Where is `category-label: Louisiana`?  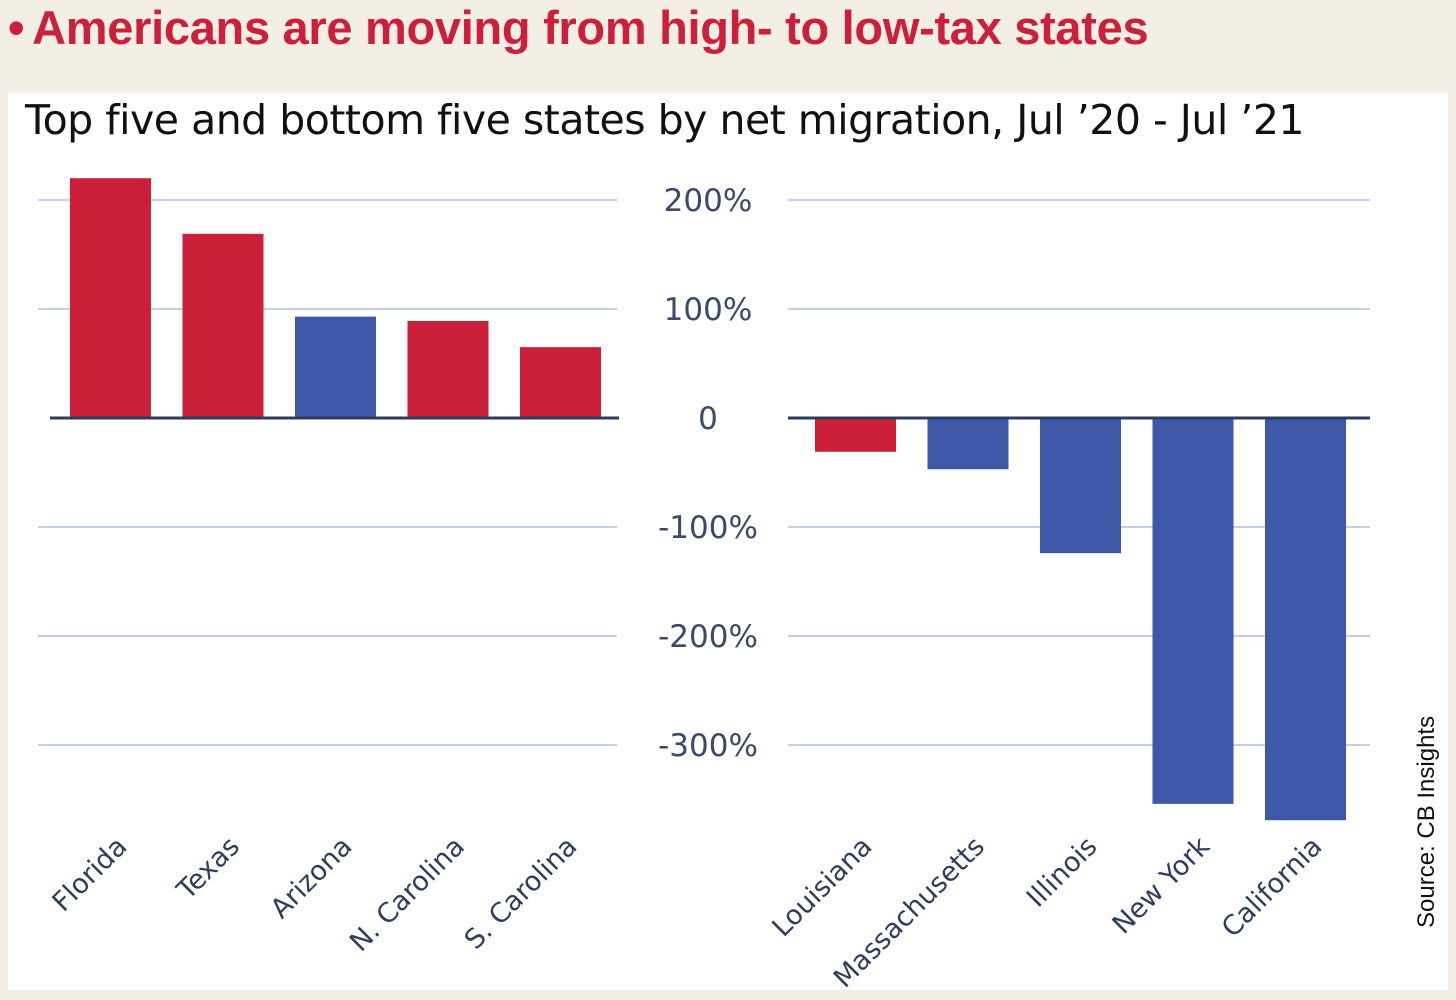
category-label: Louisiana is located at coordinates (822, 887).